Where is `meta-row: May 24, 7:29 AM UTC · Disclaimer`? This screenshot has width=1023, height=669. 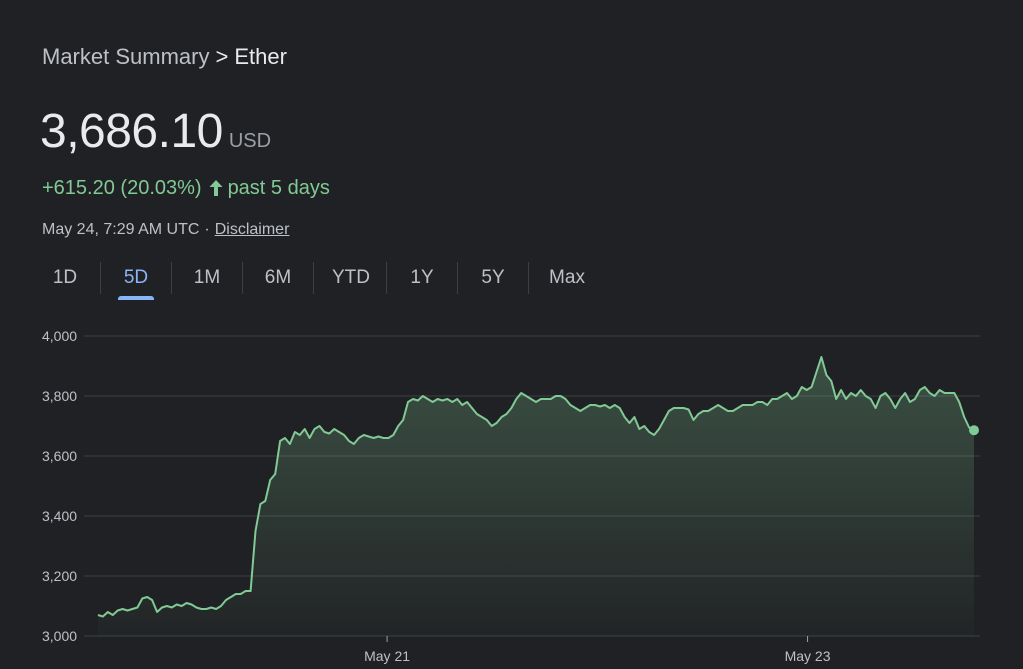 meta-row: May 24, 7:29 AM UTC · Disclaimer is located at coordinates (165, 230).